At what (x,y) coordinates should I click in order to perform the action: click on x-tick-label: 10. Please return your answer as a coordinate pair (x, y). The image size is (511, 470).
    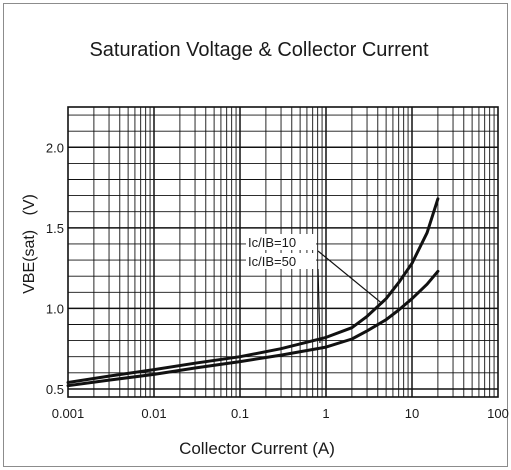
    Looking at the image, I should click on (412, 413).